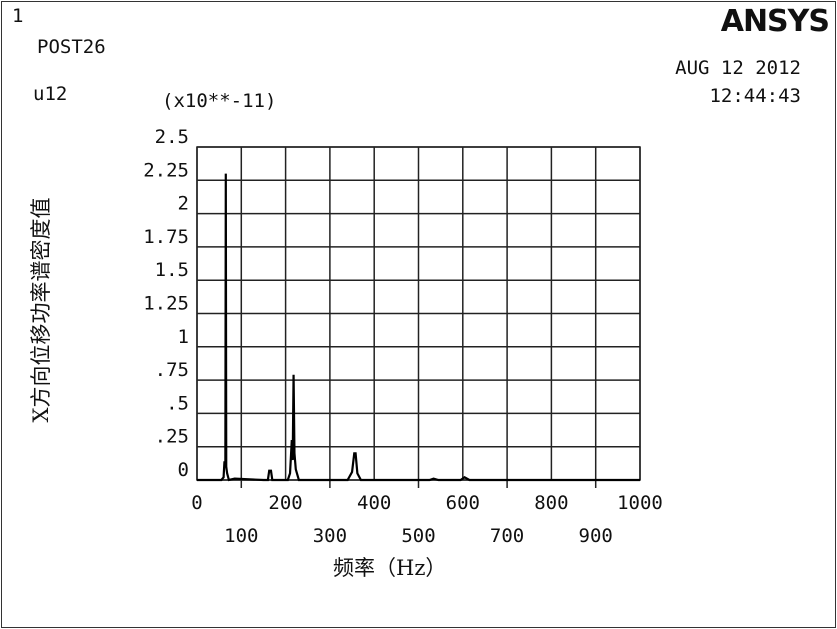 The width and height of the screenshot is (837, 629). Describe the element at coordinates (463, 503) in the screenshot. I see `x-tick-label: 600` at that location.